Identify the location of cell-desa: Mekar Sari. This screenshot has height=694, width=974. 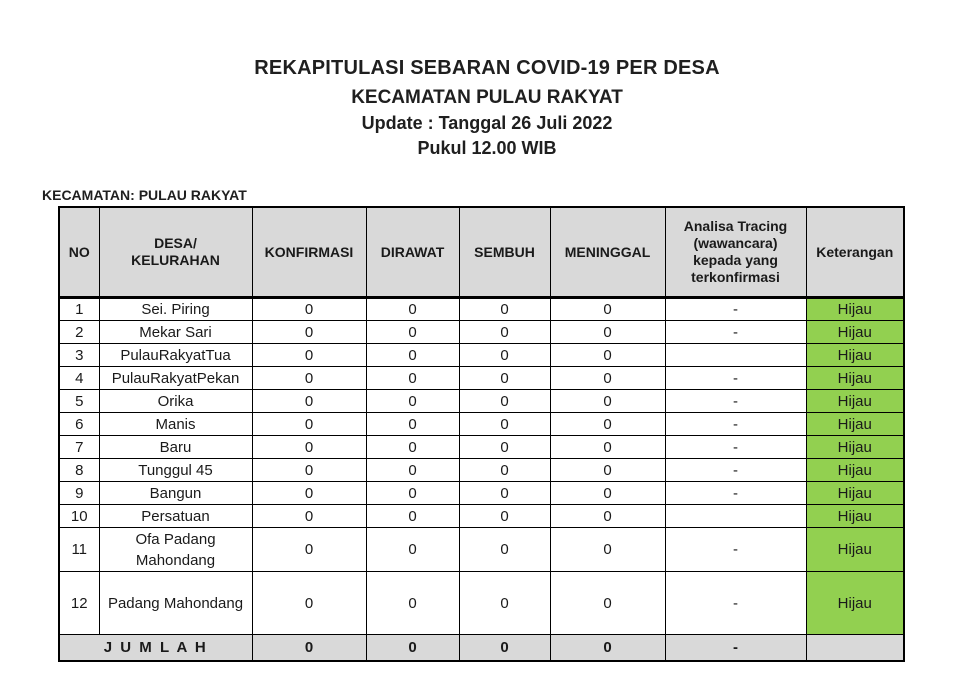
(175, 332).